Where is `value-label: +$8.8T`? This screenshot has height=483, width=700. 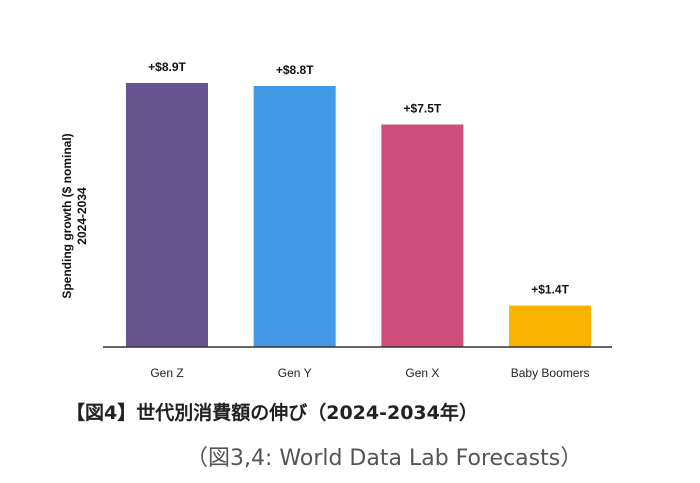 value-label: +$8.8T is located at coordinates (295, 70).